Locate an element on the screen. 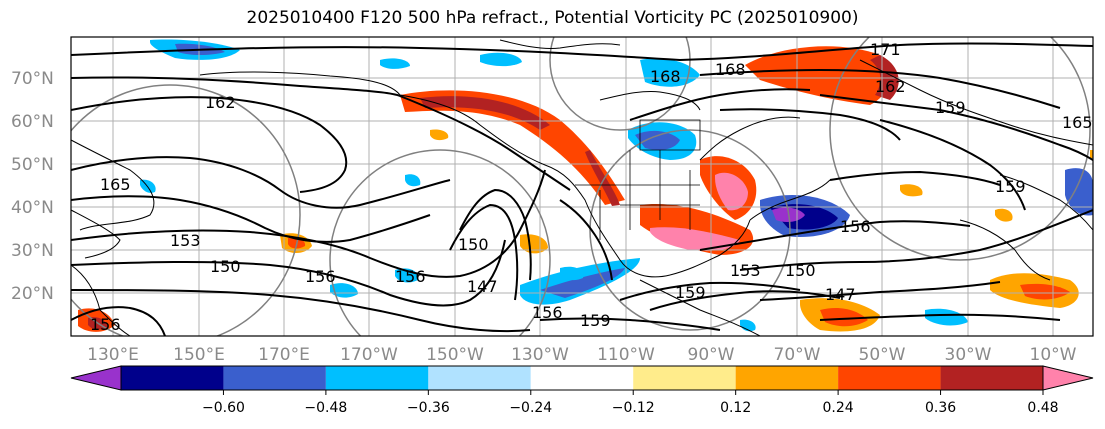 This screenshot has width=1105, height=429. colorbar-tick-label: −0.48 is located at coordinates (325, 408).